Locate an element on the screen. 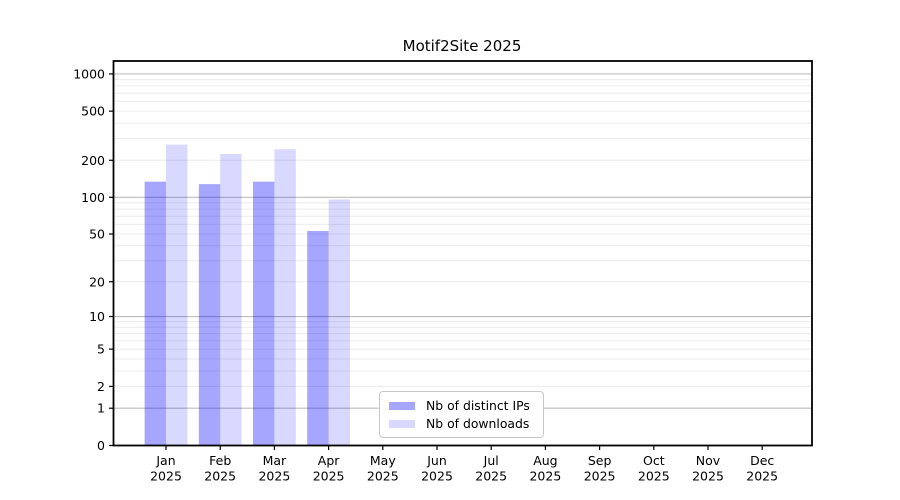 Image resolution: width=900 pixels, height=500 pixels. legend-item-downloads: Nb of downloads is located at coordinates (466, 424).